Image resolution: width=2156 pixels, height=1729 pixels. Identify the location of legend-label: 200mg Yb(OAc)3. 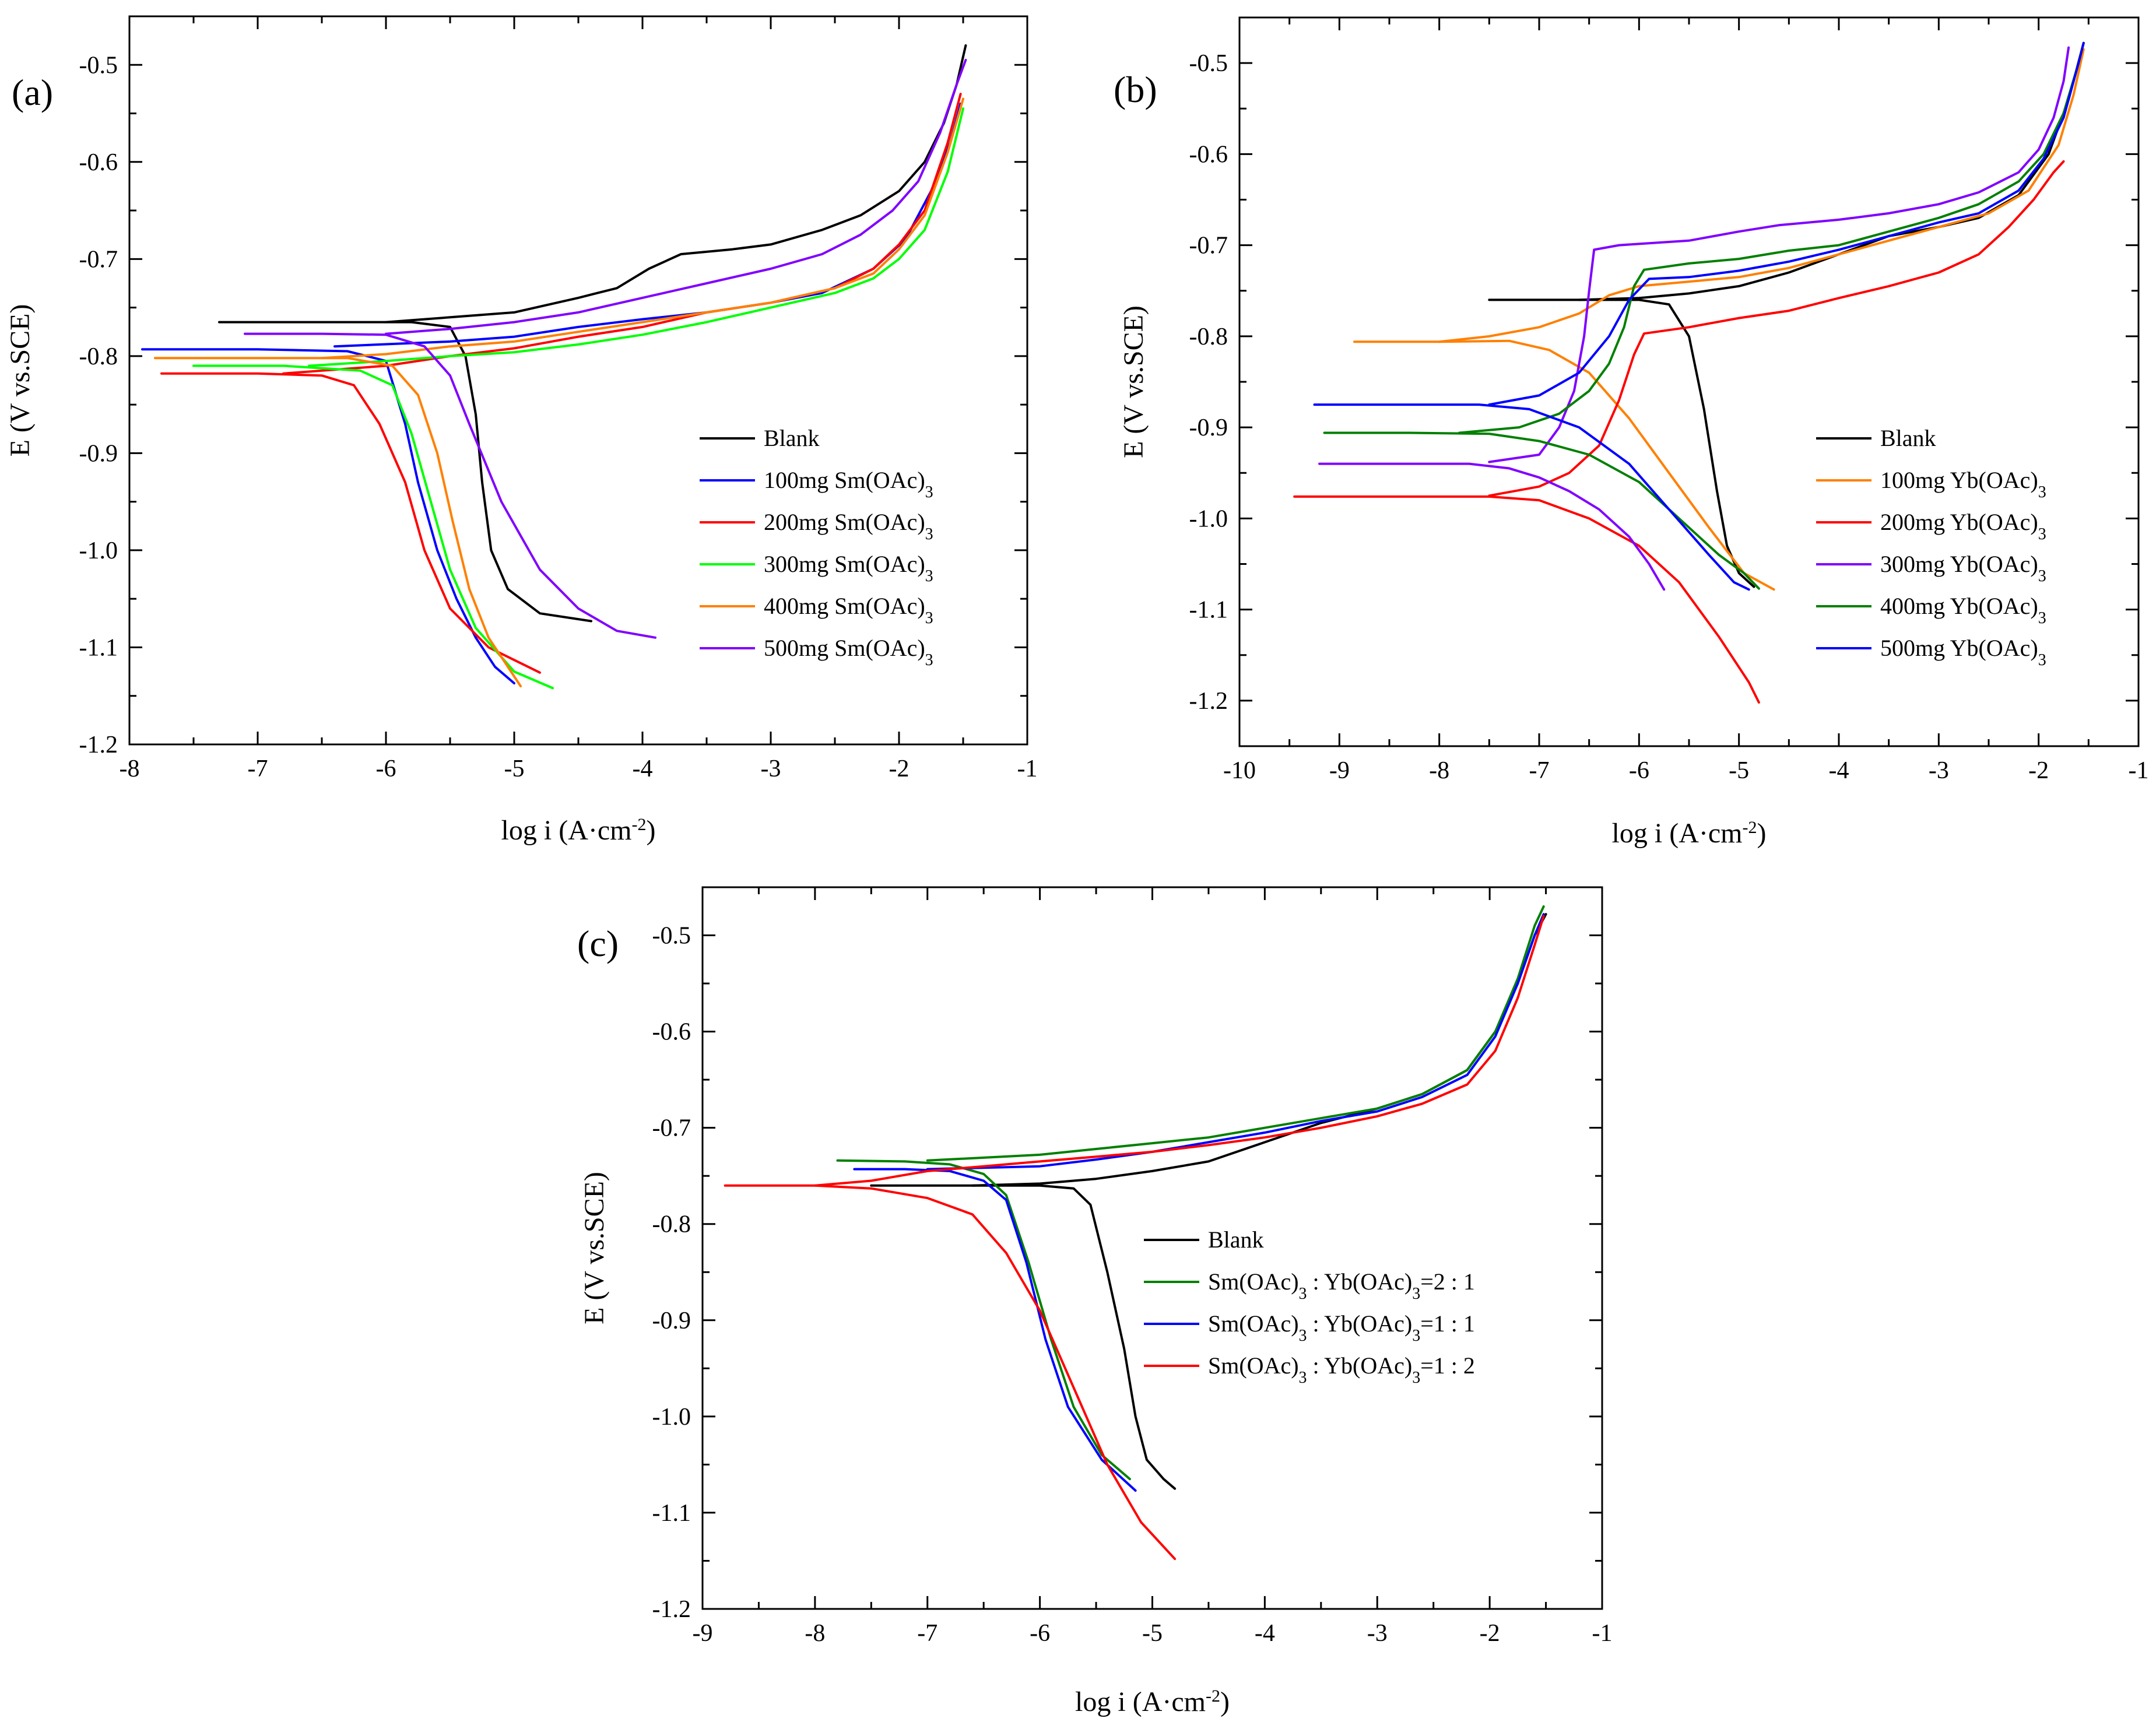
(1963, 526).